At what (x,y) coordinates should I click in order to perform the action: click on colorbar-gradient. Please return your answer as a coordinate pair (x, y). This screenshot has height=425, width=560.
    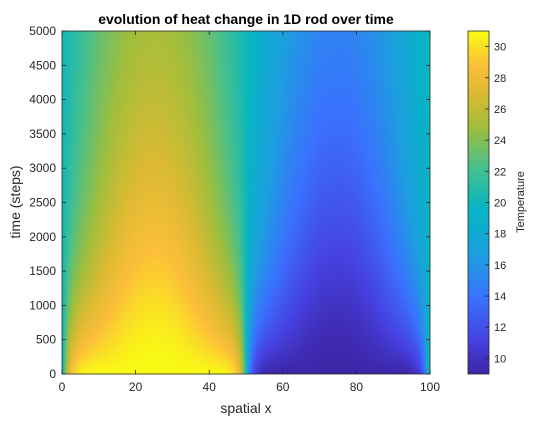
    Looking at the image, I should click on (478, 202).